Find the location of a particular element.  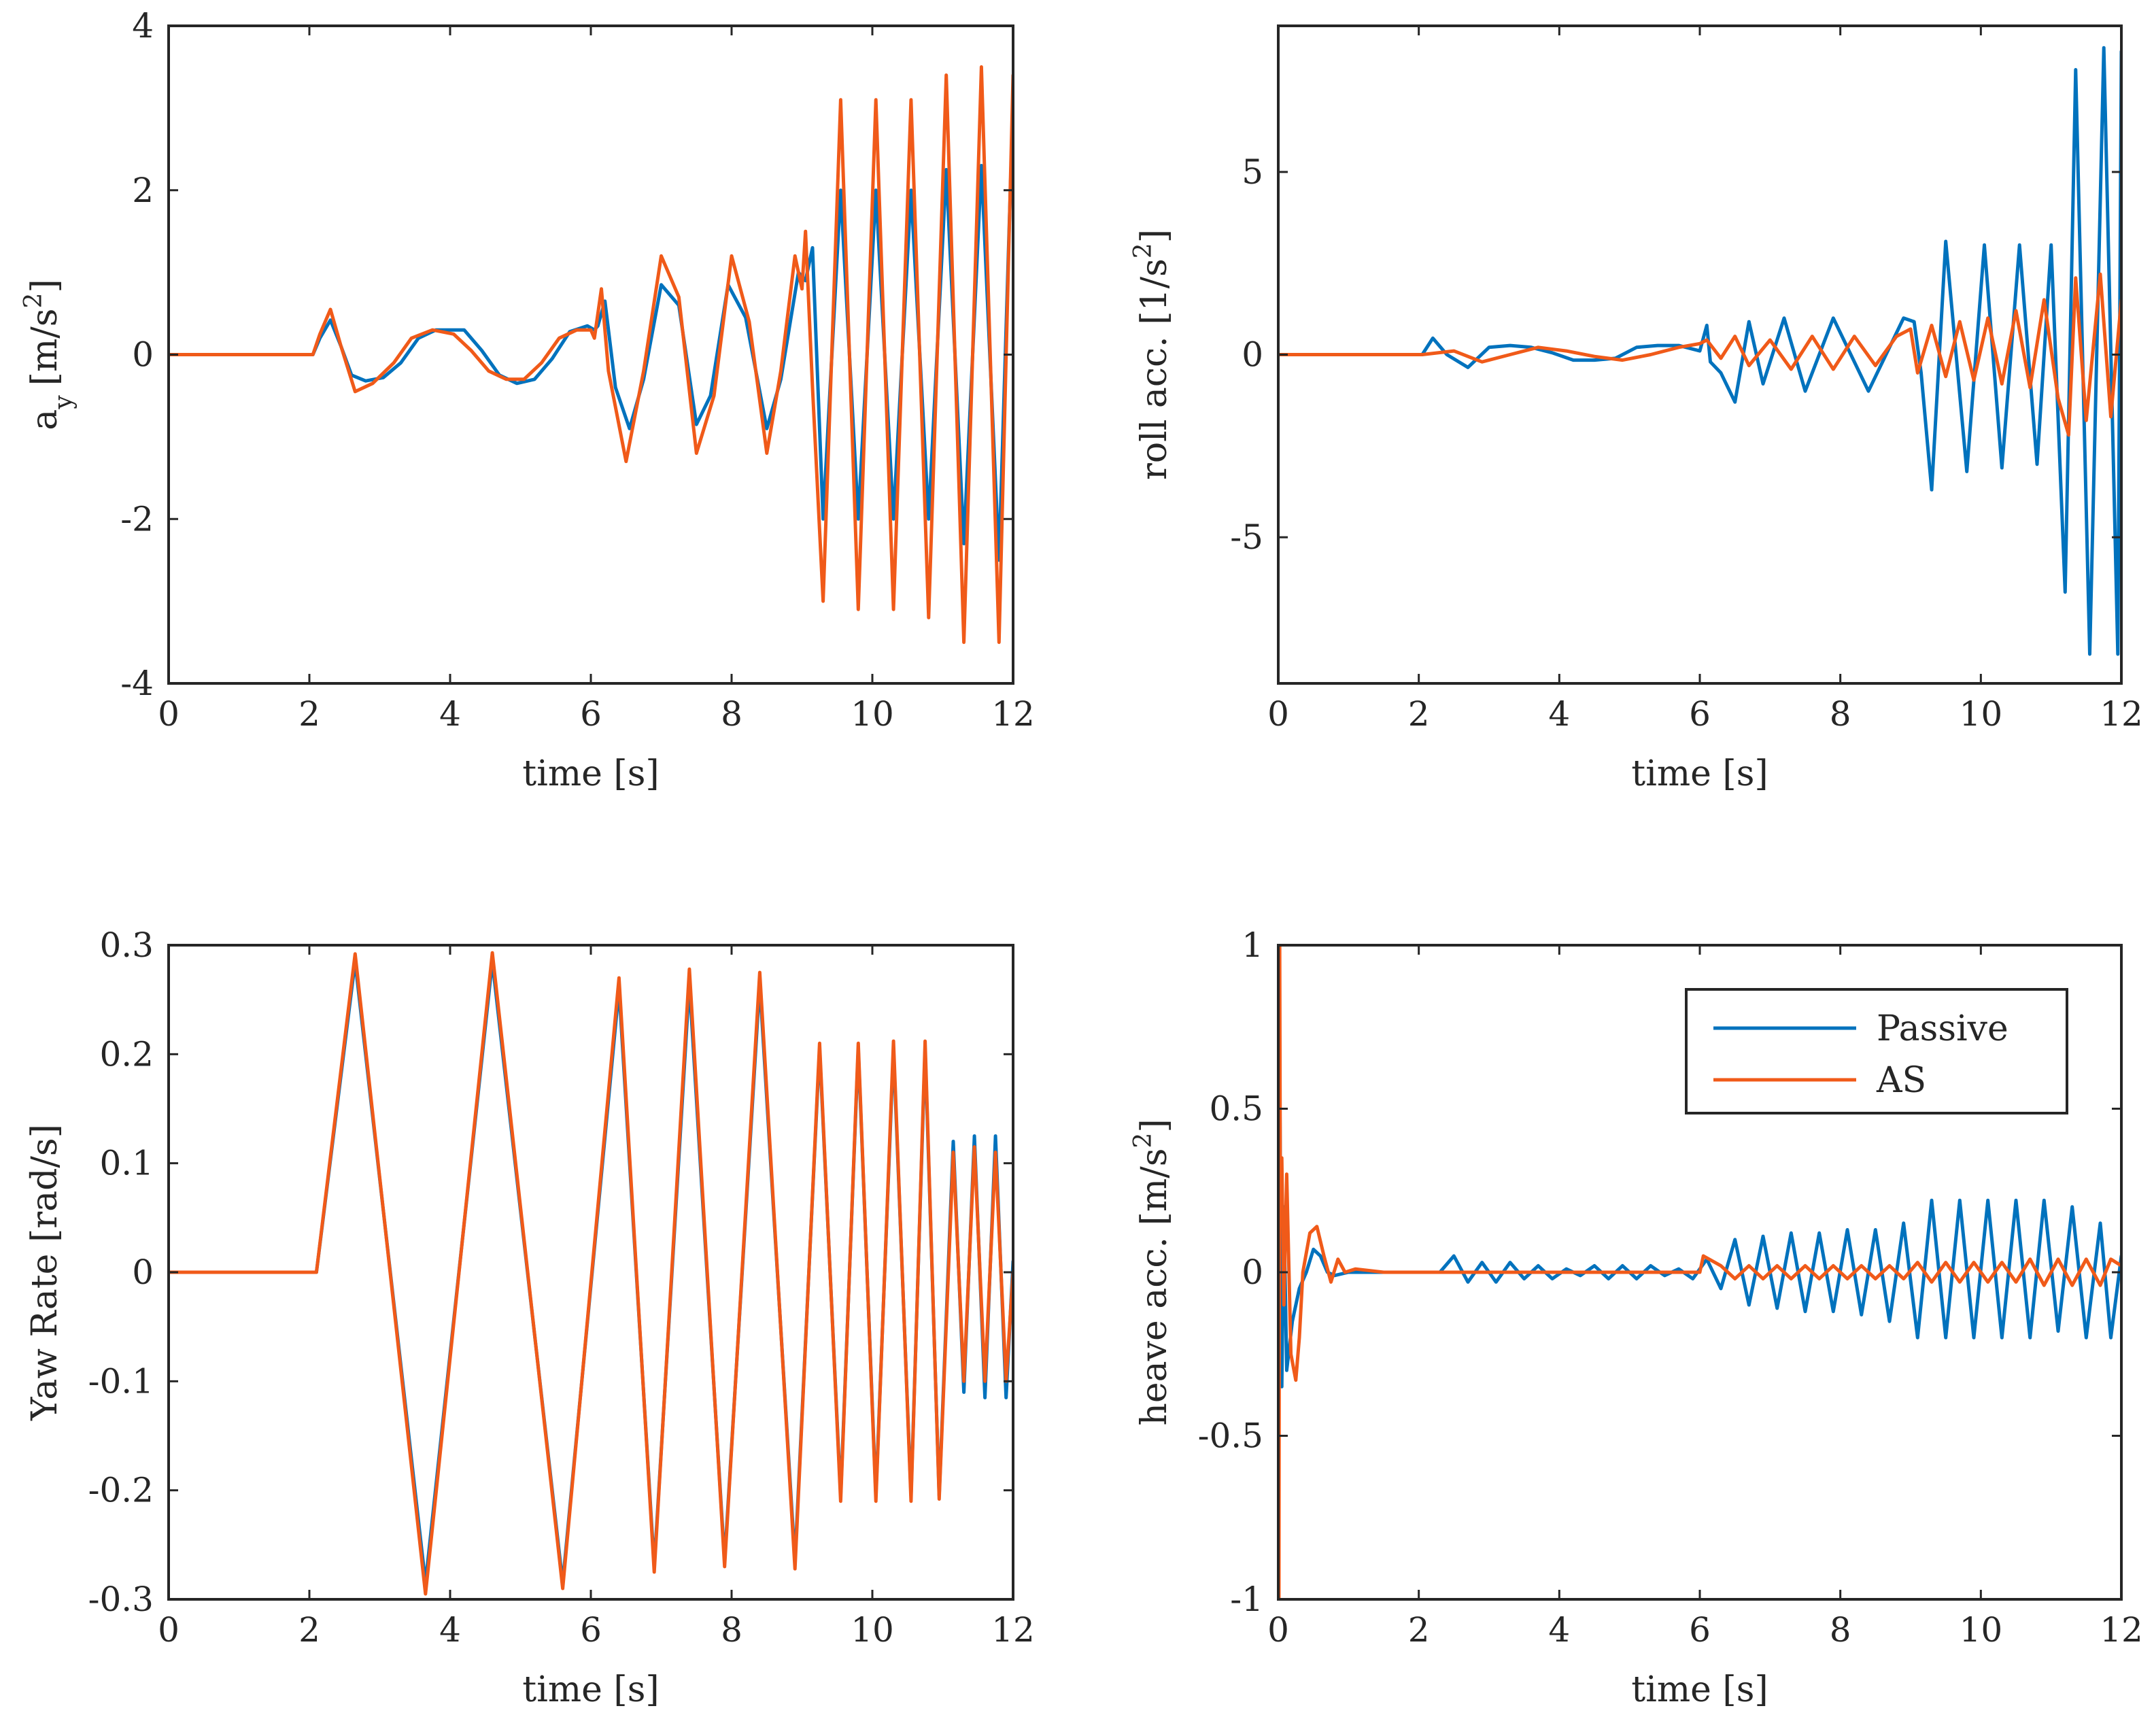

ylabel-main: roll acc. [1/s is located at coordinates (1154, 369).